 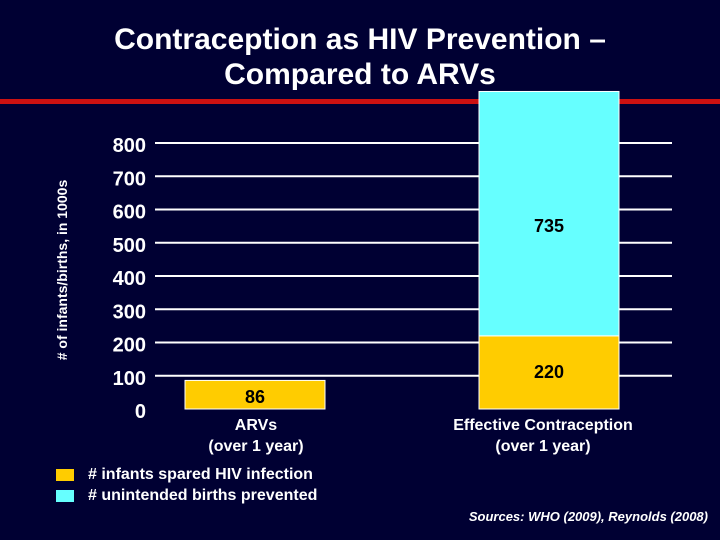 What do you see at coordinates (129, 279) in the screenshot?
I see `y-tick-label-400: 400` at bounding box center [129, 279].